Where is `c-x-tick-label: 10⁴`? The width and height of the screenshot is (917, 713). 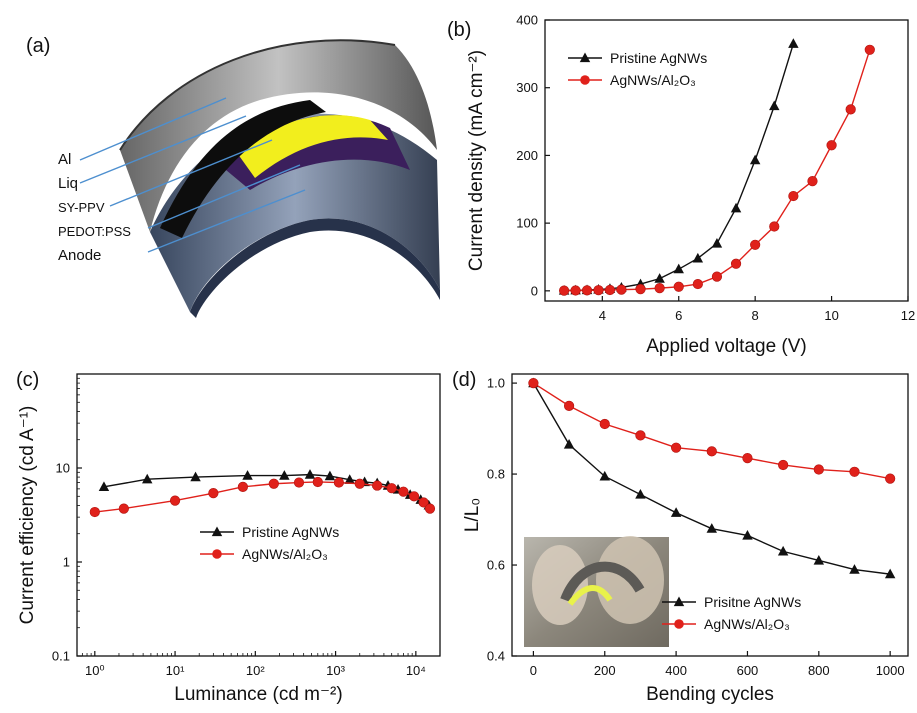
c-x-tick-label: 10⁴ is located at coordinates (416, 670).